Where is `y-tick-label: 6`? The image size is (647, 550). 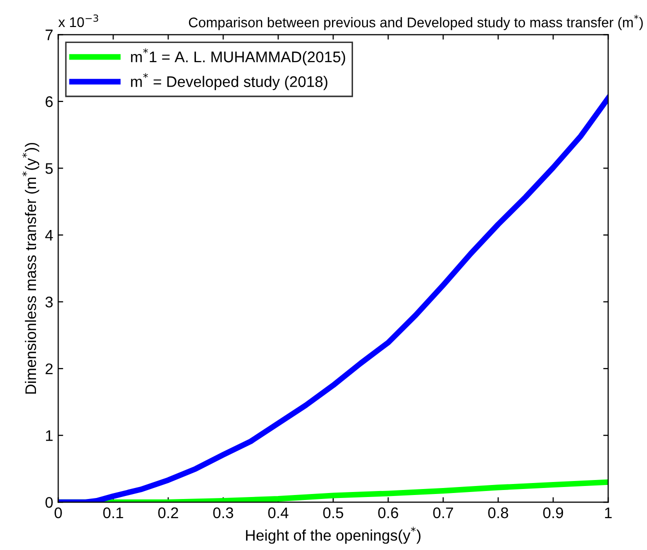 y-tick-label: 6 is located at coordinates (49, 102).